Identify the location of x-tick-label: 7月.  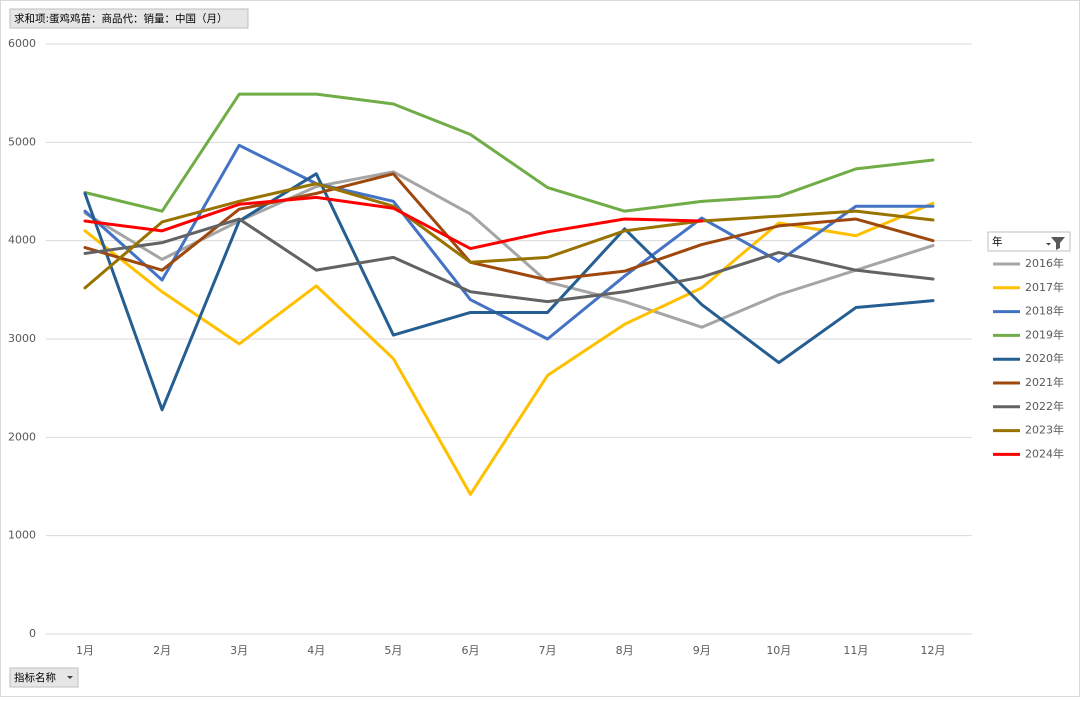
(548, 650).